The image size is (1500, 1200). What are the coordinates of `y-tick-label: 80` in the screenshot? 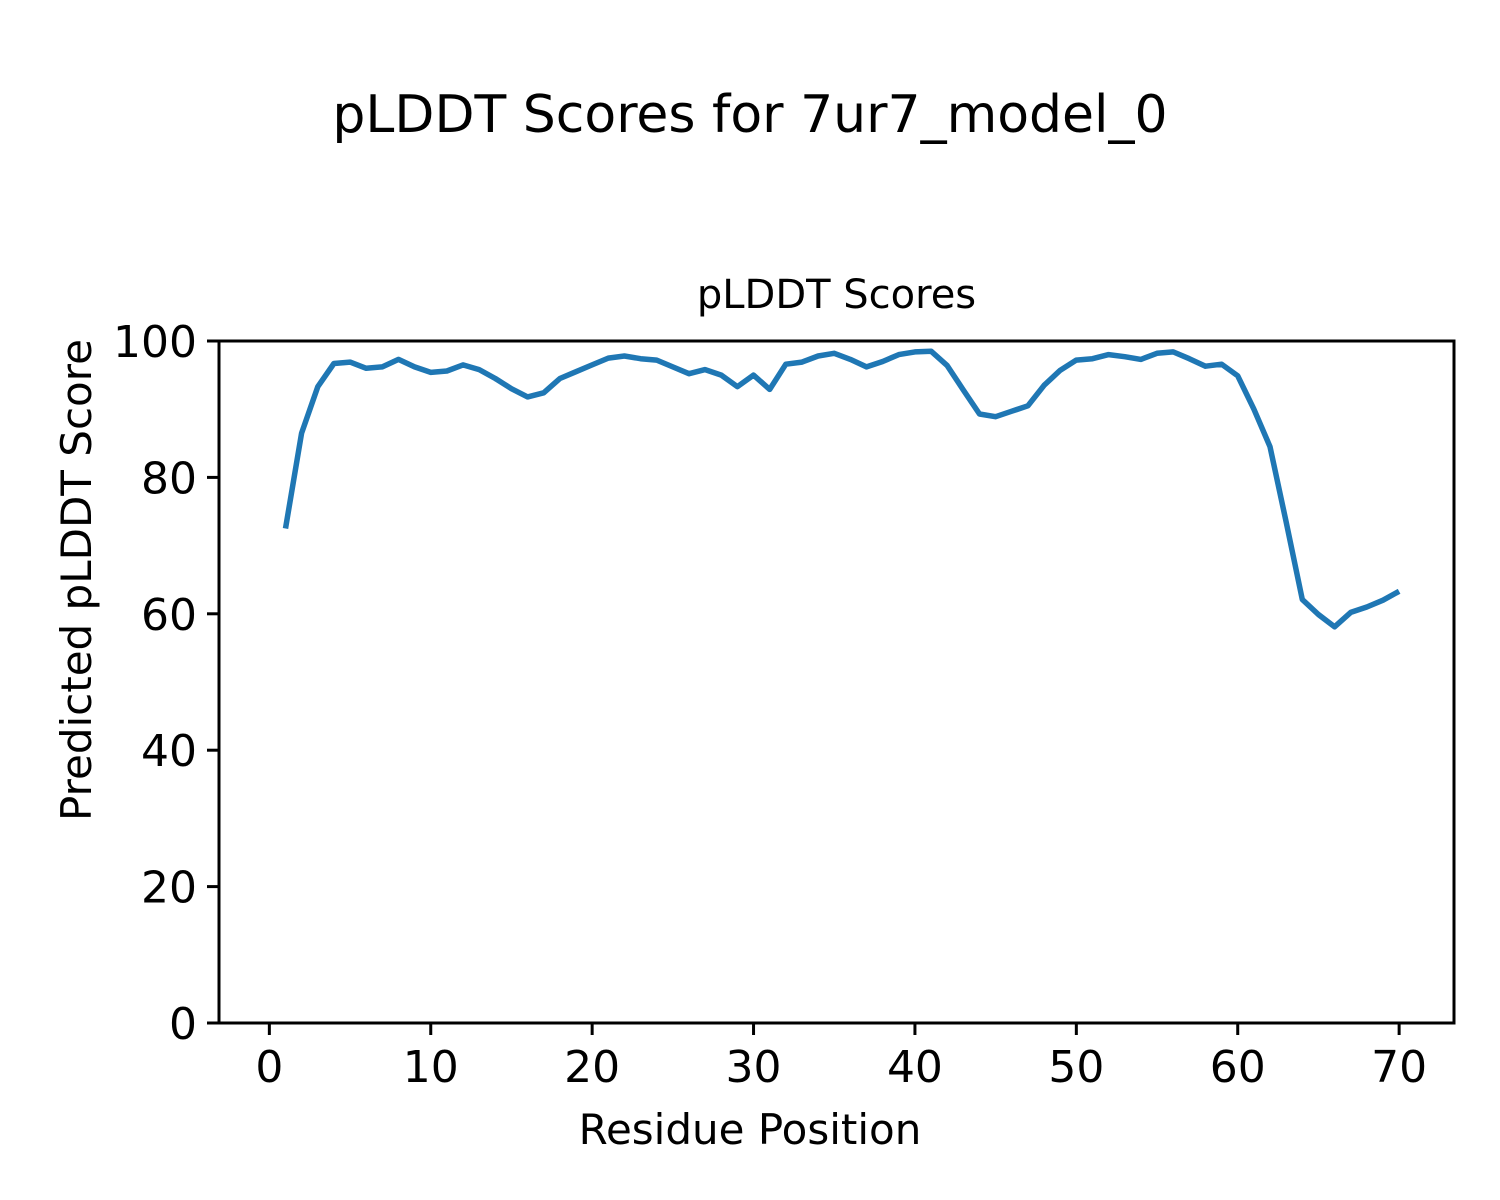 It's located at (169, 478).